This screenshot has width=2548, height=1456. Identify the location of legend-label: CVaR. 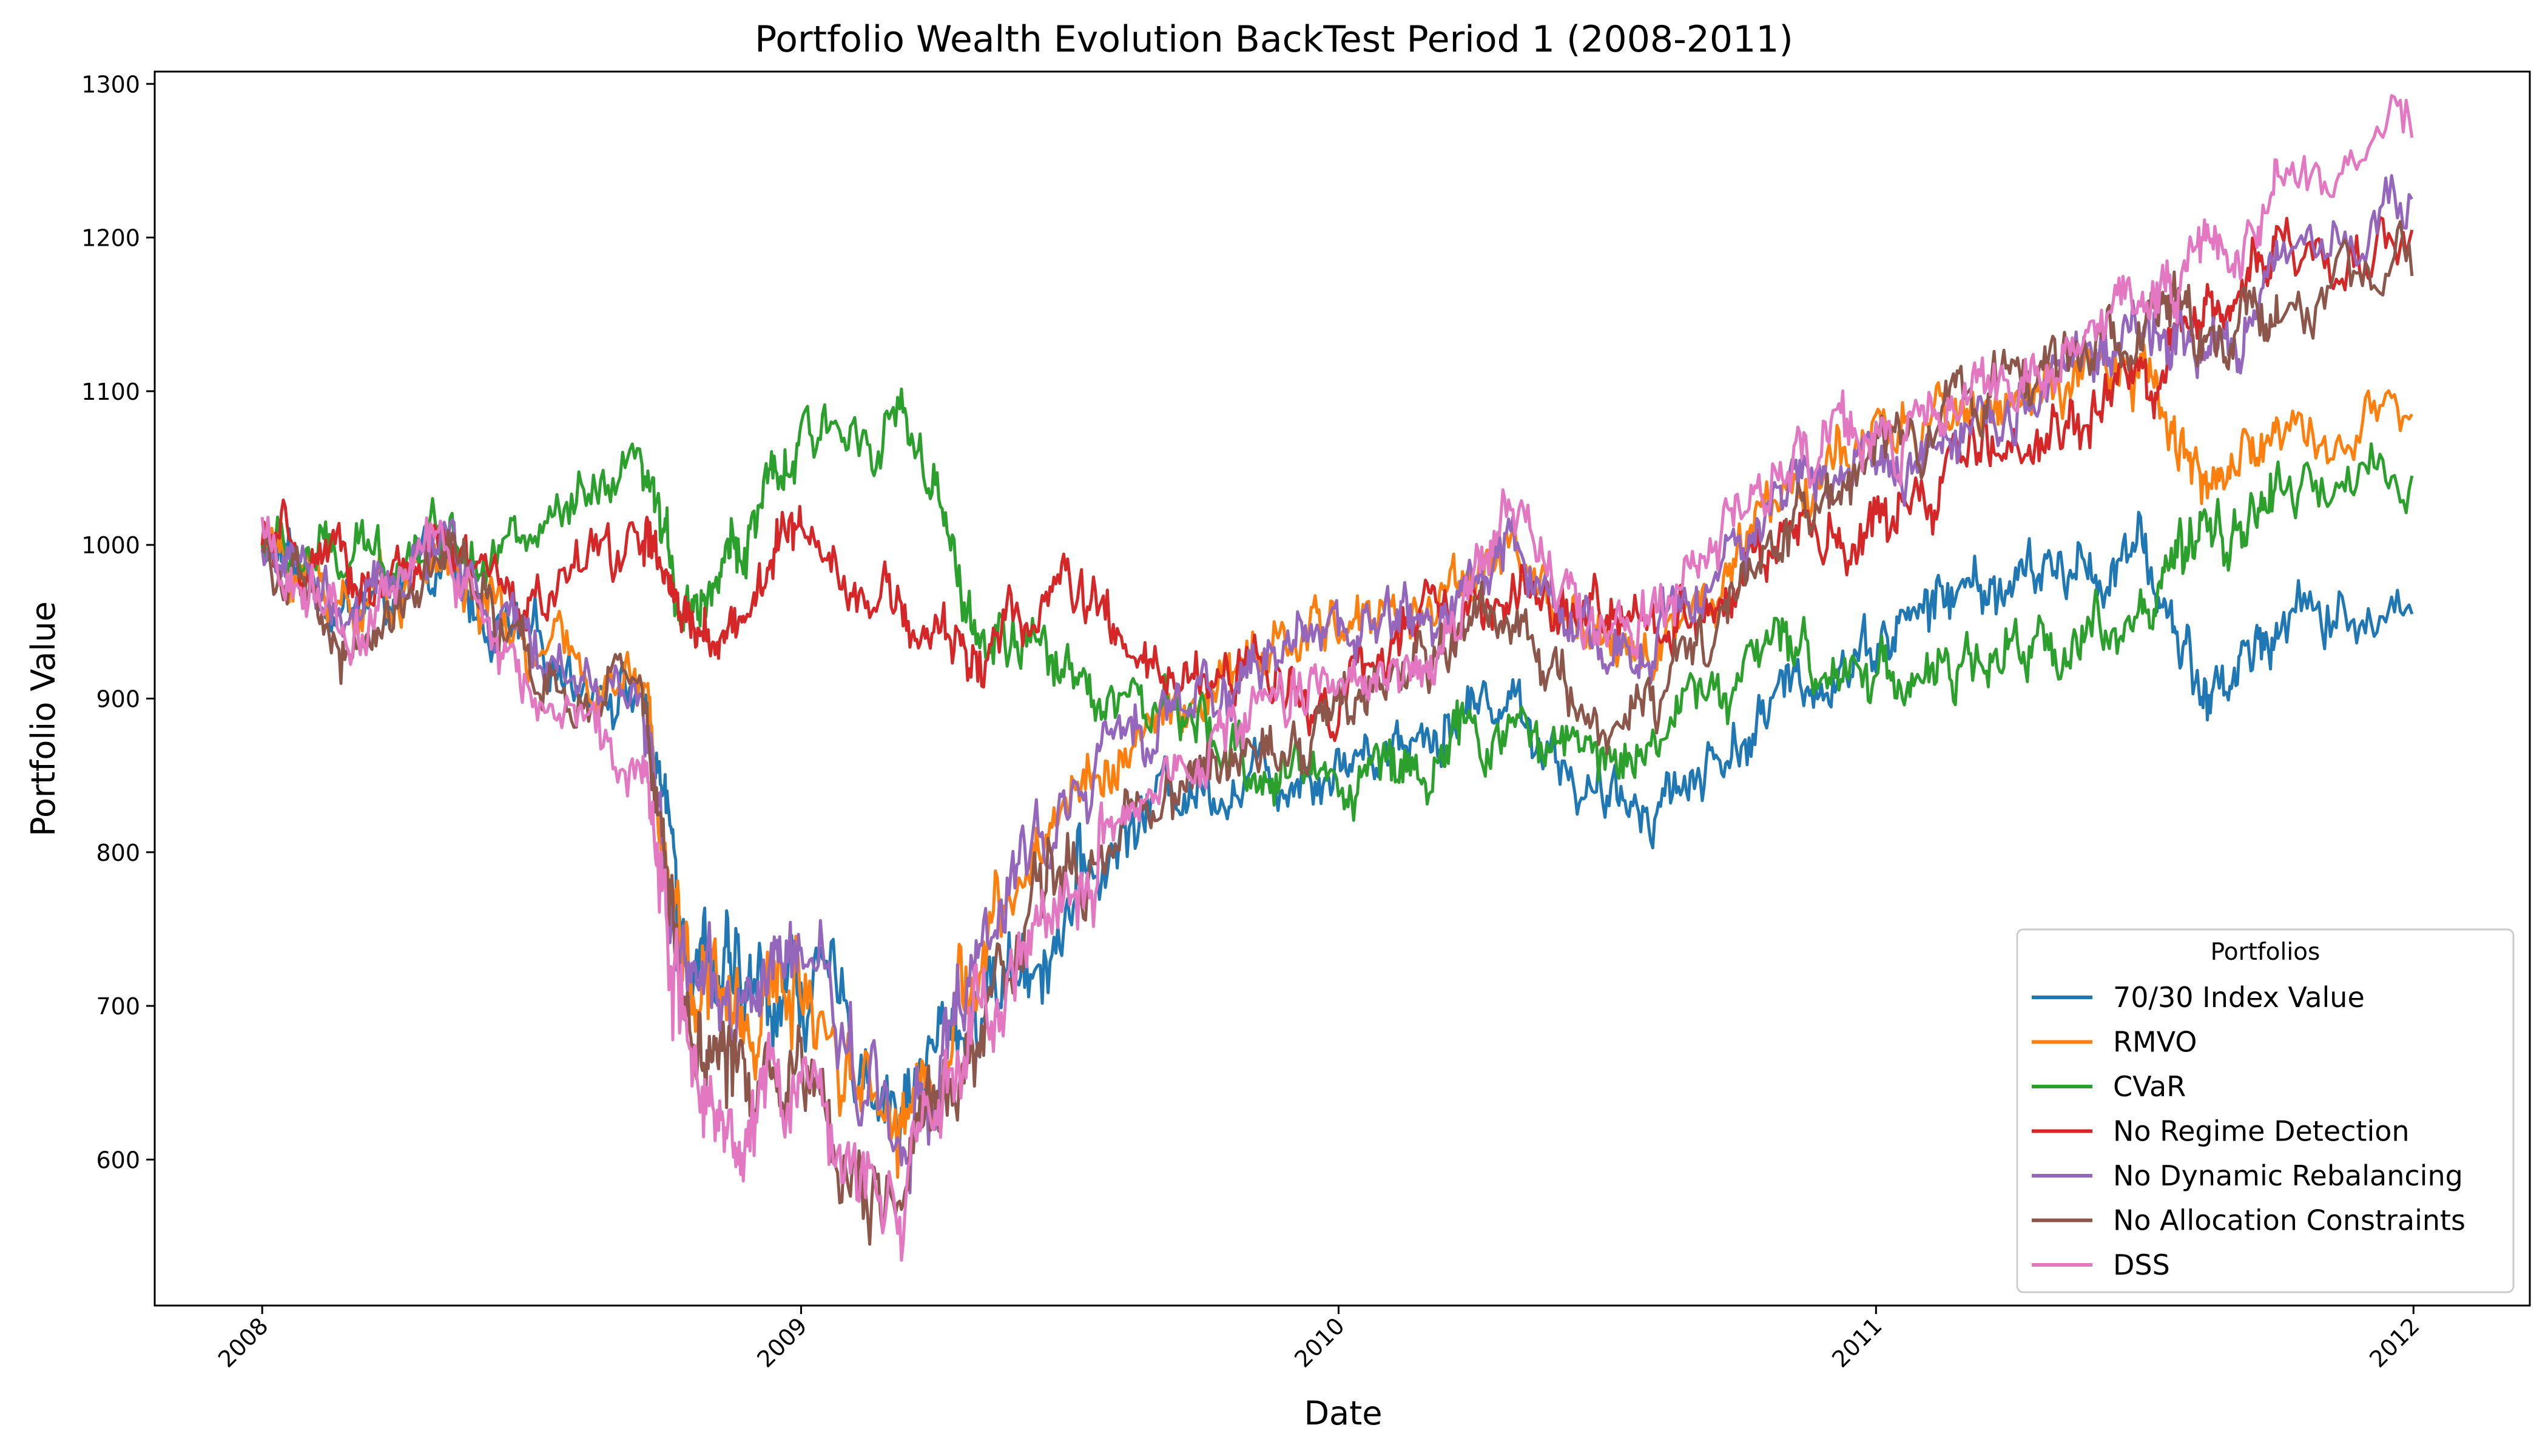
(2149, 1086).